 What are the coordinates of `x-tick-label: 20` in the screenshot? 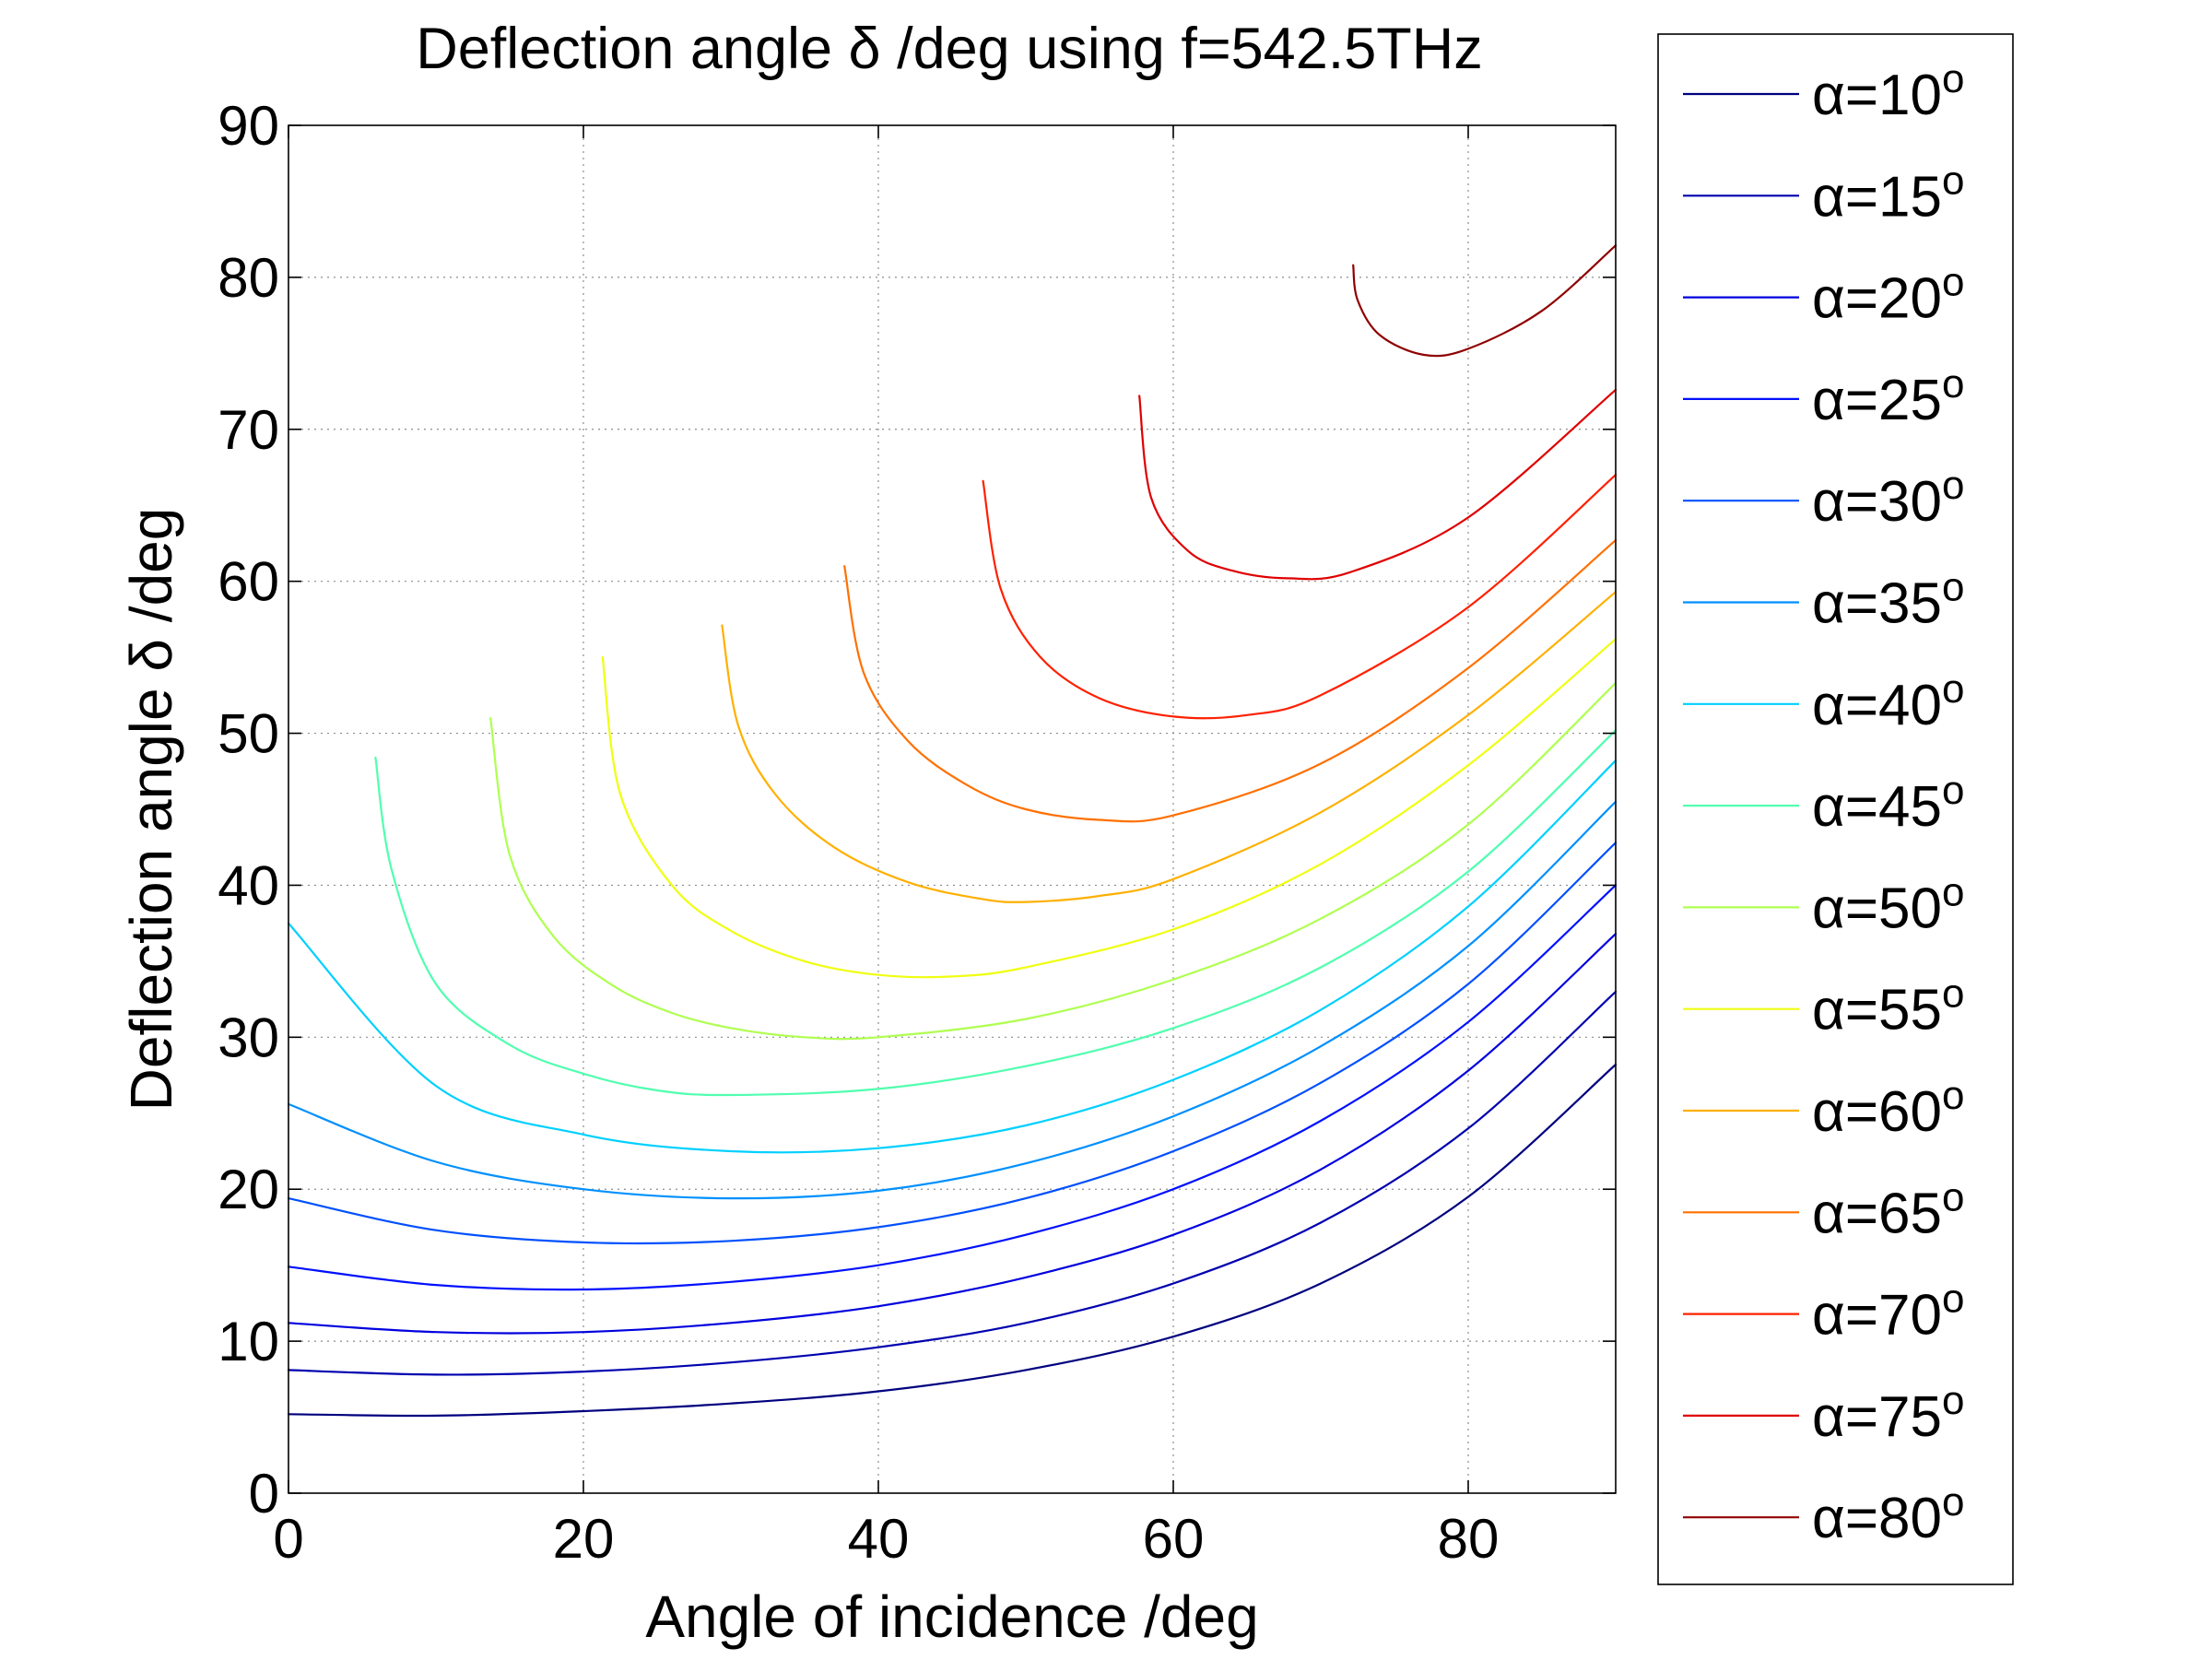 It's located at (584, 1539).